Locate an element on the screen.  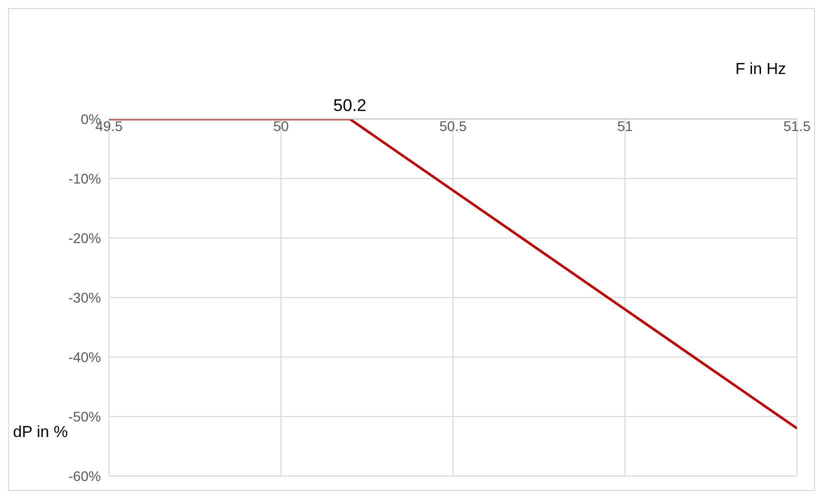
x-tick-label: 50.5 is located at coordinates (453, 126).